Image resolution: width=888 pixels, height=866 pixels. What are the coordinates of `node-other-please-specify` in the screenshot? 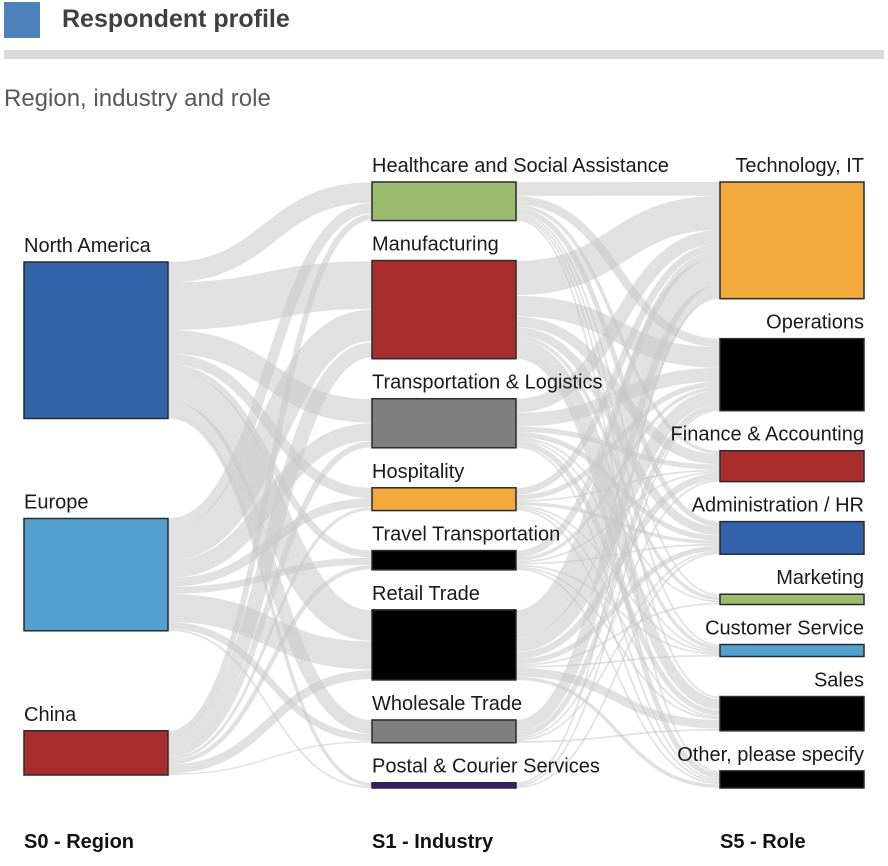 It's located at (792, 779).